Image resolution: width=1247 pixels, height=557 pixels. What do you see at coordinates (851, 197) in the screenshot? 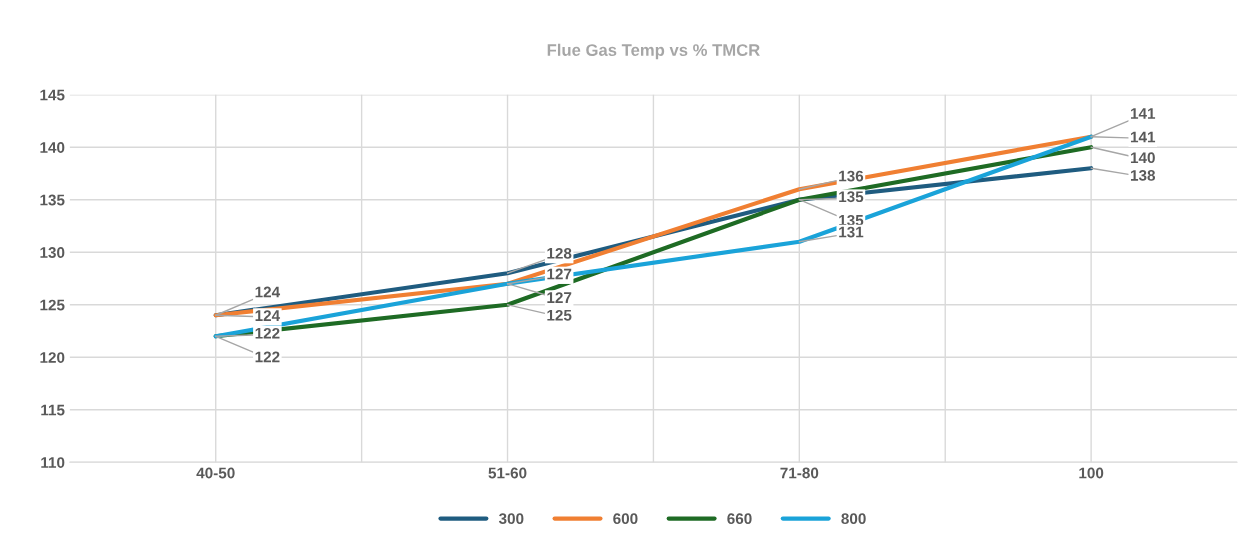
I see `data-label: 135` at bounding box center [851, 197].